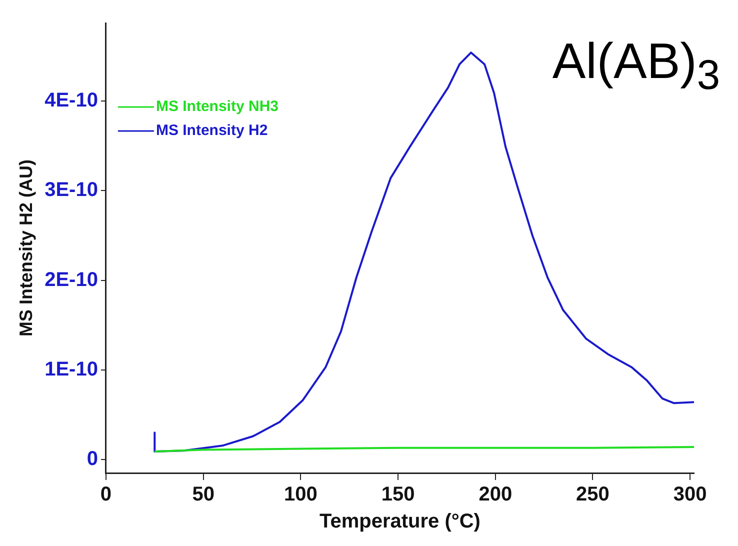 This screenshot has width=738, height=546. Describe the element at coordinates (636, 65) in the screenshot. I see `chart-title: Al(AB)$_{3}$` at that location.